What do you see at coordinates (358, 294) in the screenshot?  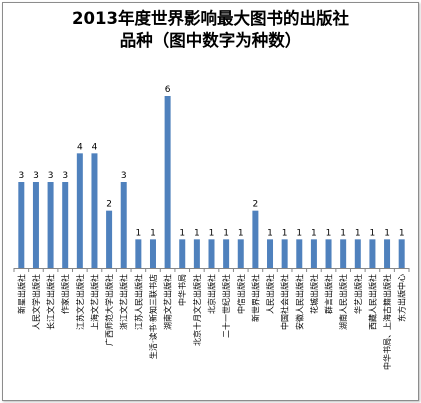 I see `category-label: 华艺出版社` at bounding box center [358, 294].